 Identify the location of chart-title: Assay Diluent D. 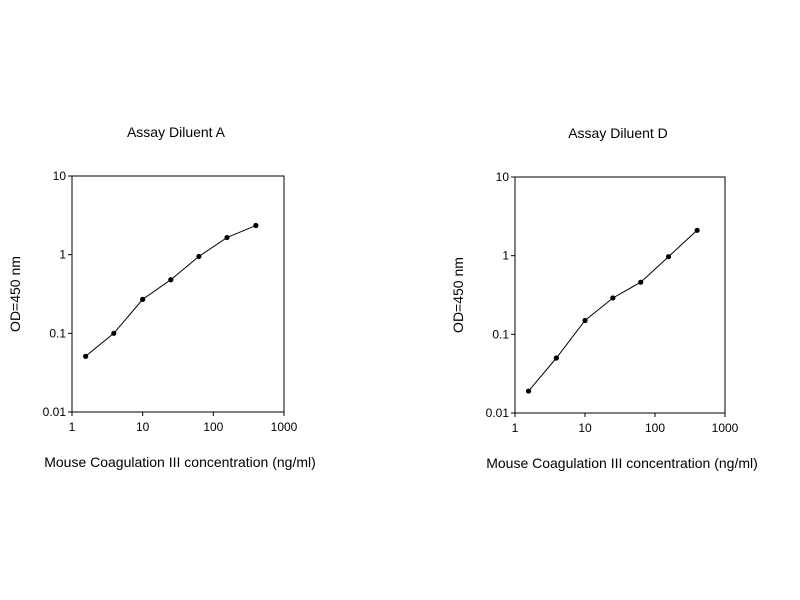
(618, 133).